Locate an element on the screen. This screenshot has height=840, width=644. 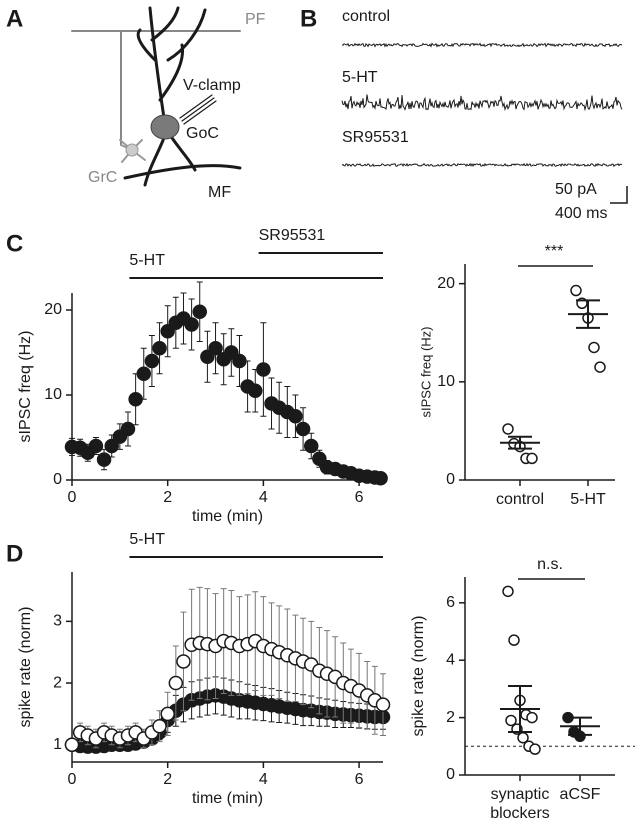
significance-label: *** is located at coordinates (554, 251).